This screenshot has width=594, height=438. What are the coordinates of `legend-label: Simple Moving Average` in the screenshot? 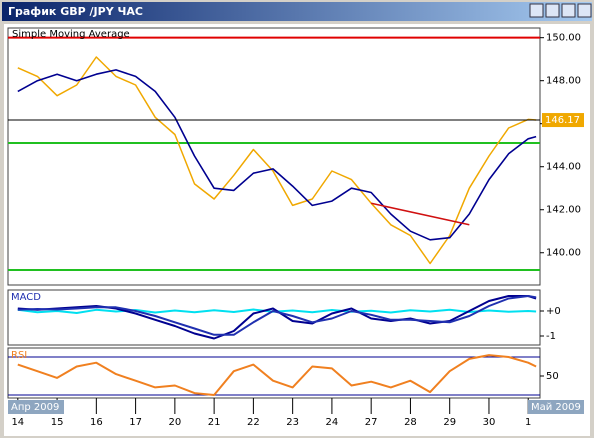 It's located at (71, 34).